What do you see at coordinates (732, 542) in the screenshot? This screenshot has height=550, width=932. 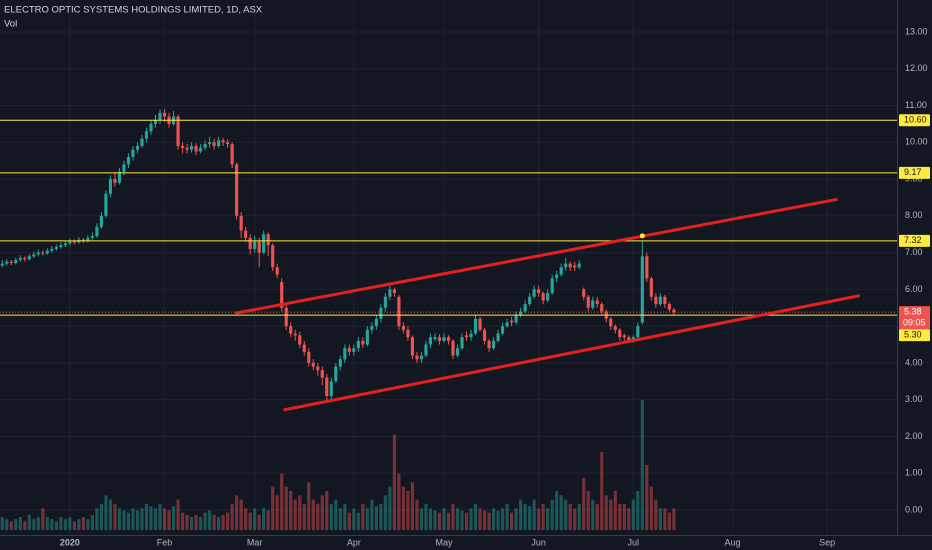 I see `x-tick-label: Aug` at bounding box center [732, 542].